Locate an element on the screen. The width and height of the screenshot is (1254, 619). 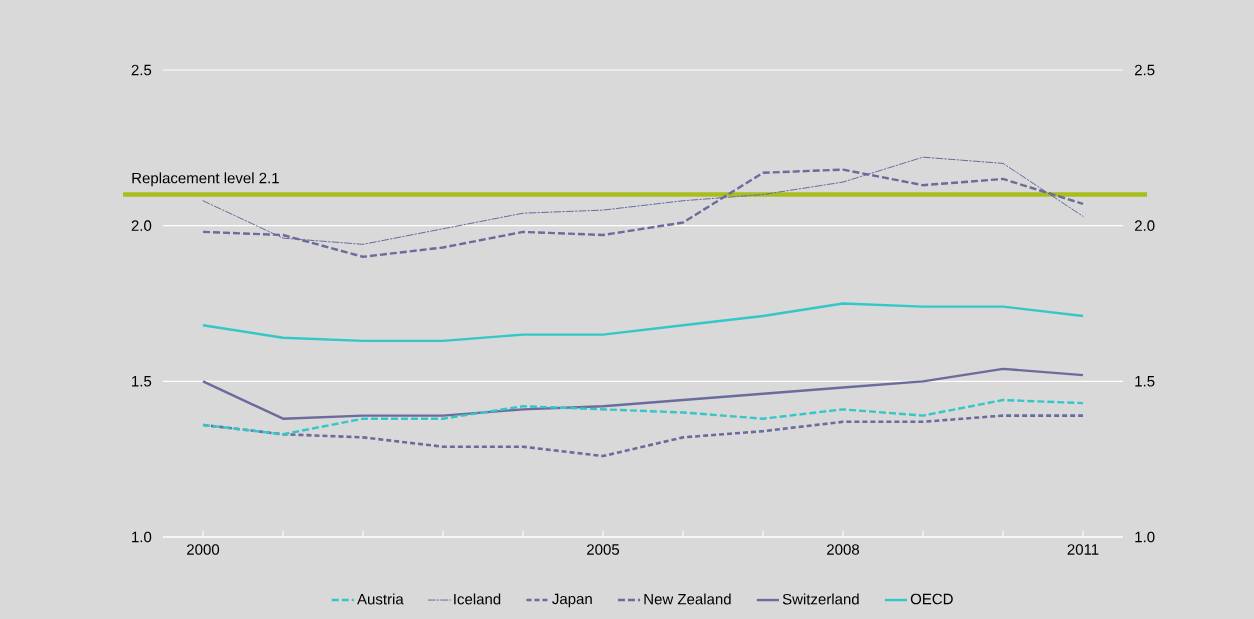
legend-label: New Zealand is located at coordinates (687, 599).